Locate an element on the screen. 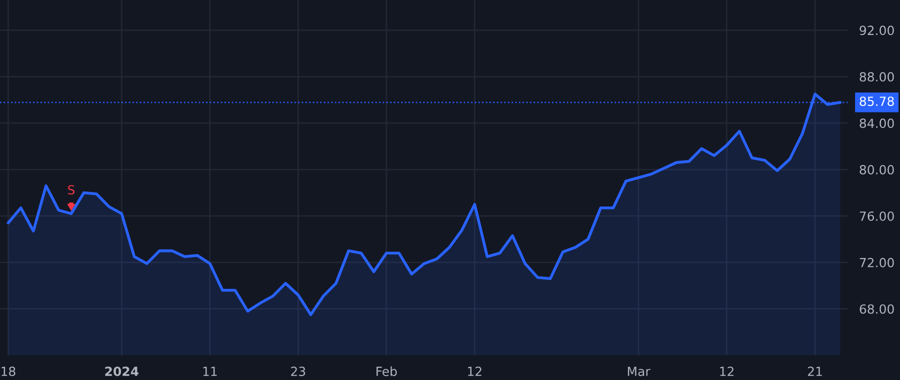 The height and width of the screenshot is (380, 900). ref-line-label: 85.78 is located at coordinates (877, 101).